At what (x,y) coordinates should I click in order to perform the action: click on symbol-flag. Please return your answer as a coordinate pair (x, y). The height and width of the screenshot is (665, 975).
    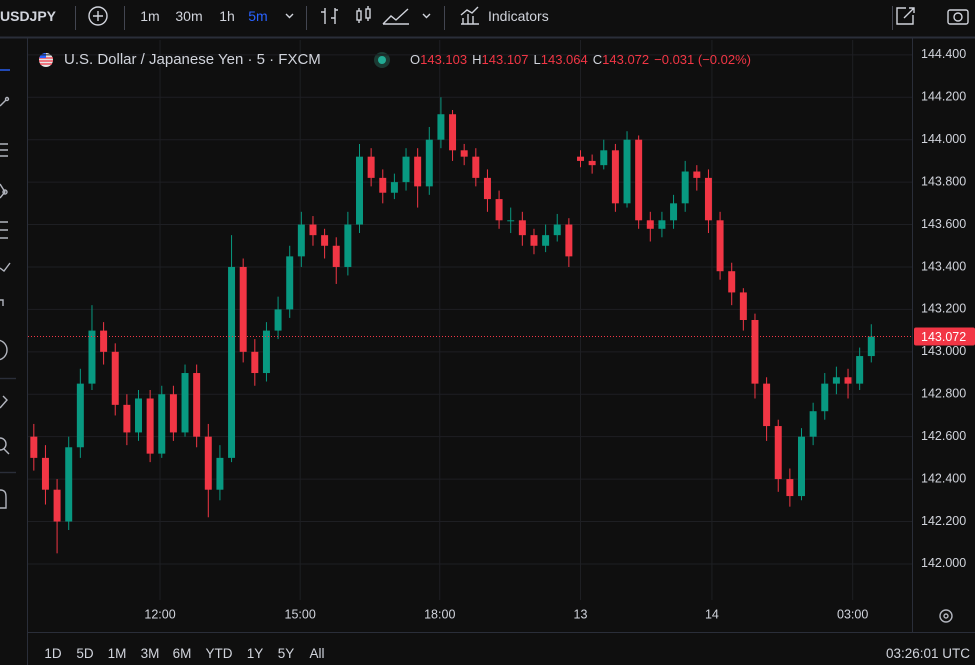
    Looking at the image, I should click on (46, 59).